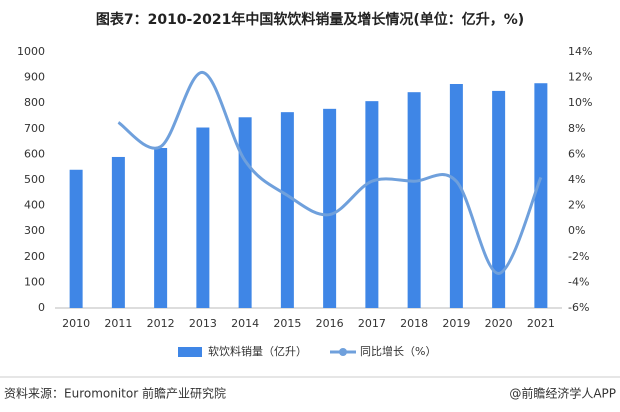 The height and width of the screenshot is (412, 620). Describe the element at coordinates (34, 256) in the screenshot. I see `y-tick-label: 200` at that location.